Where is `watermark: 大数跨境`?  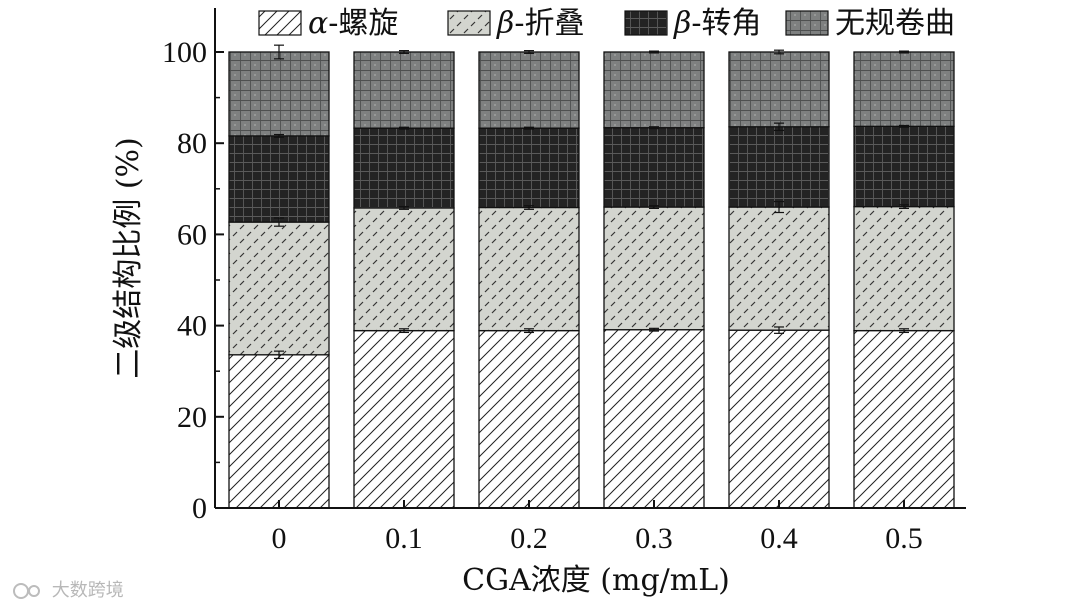
watermark: 大数跨境 is located at coordinates (68, 589).